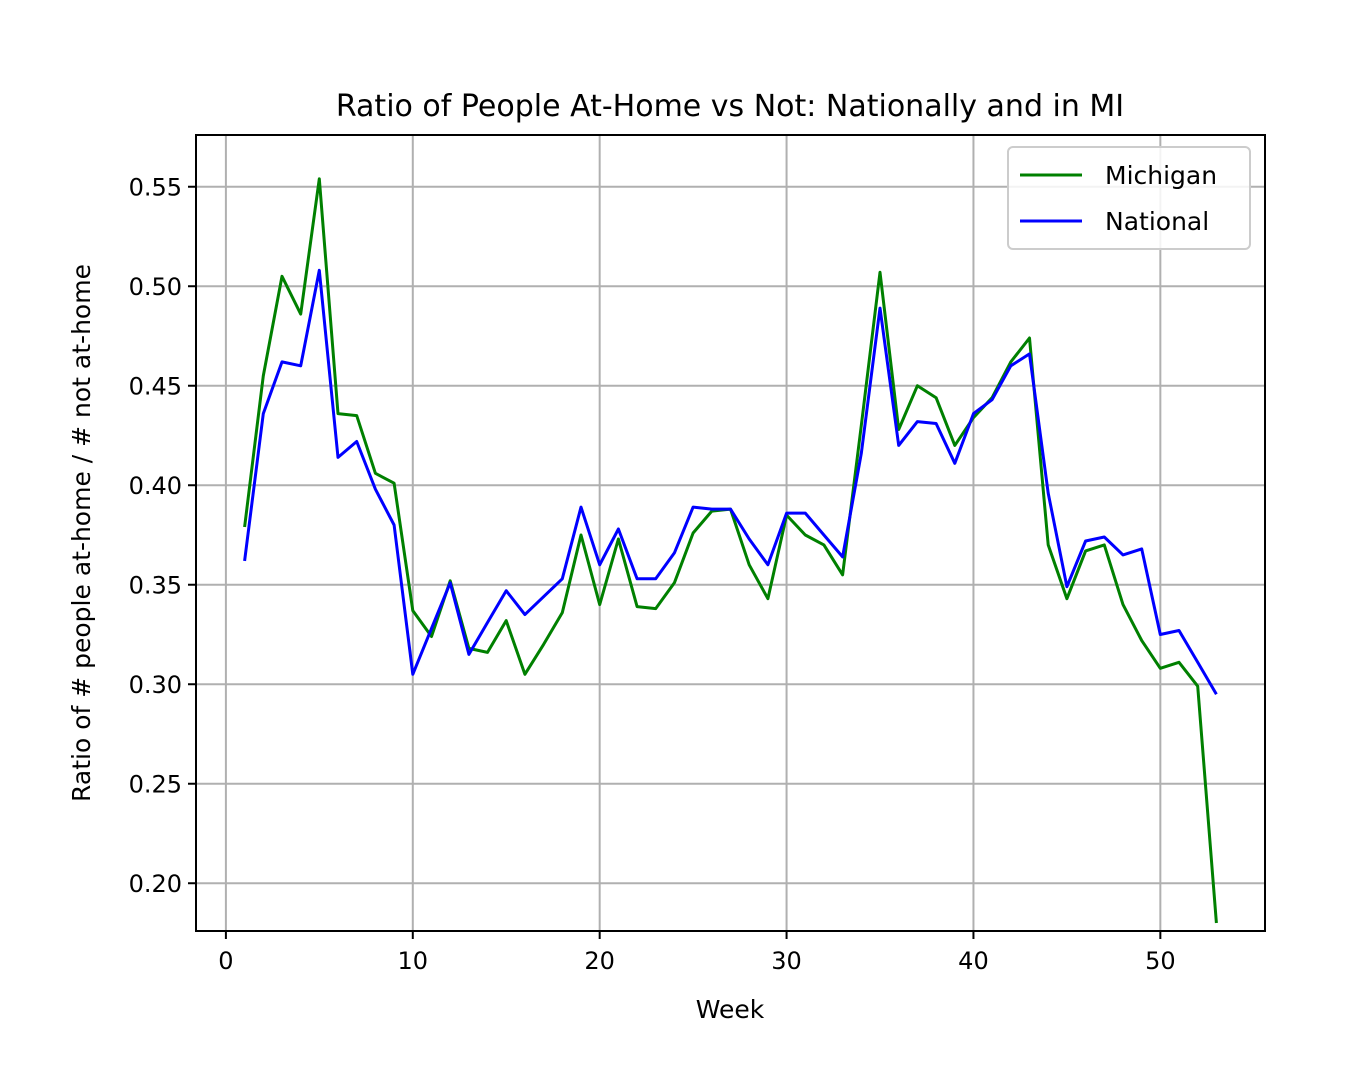  What do you see at coordinates (155, 685) in the screenshot?
I see `y-tick-label: 0.30` at bounding box center [155, 685].